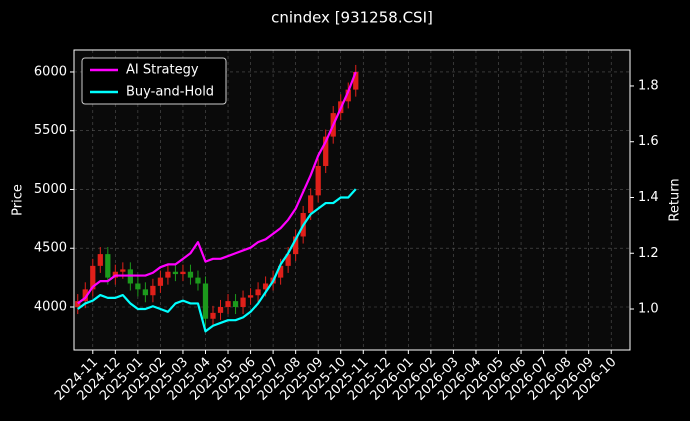 The width and height of the screenshot is (690, 421). What do you see at coordinates (50, 189) in the screenshot?
I see `y-tick-label: 5000` at bounding box center [50, 189].